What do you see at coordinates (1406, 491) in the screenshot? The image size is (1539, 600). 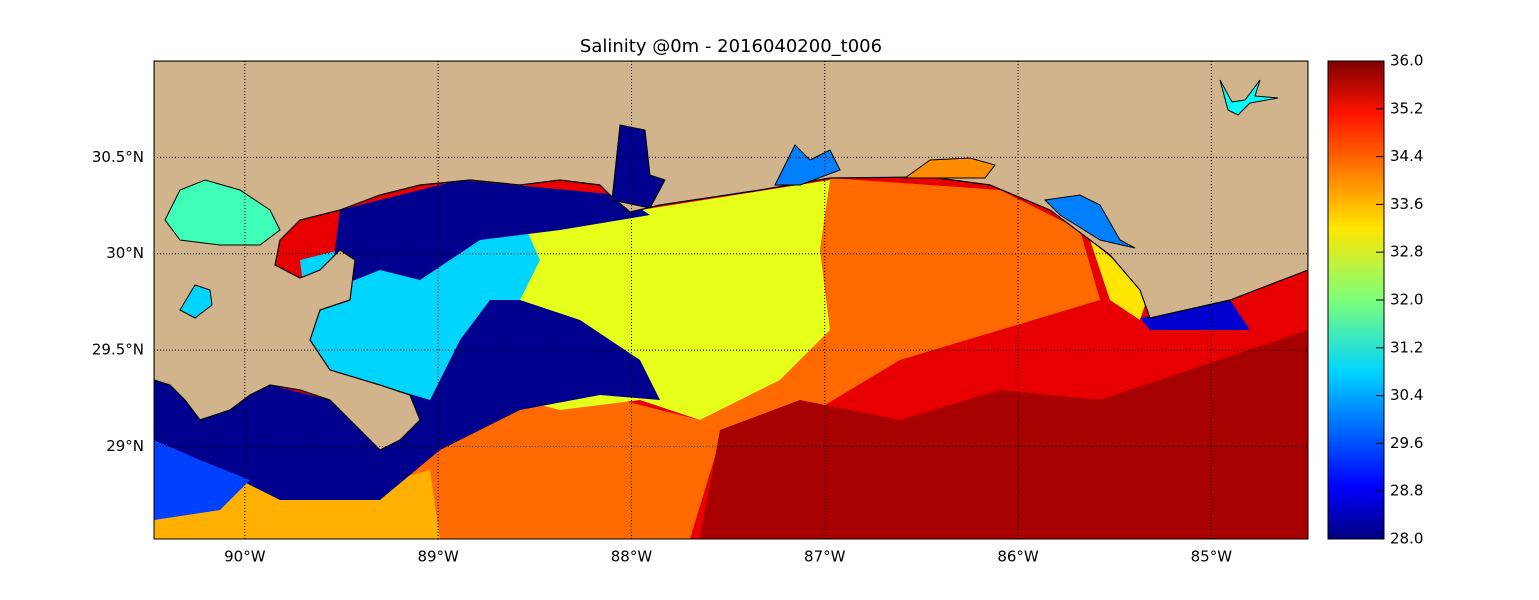 I see `colorbar-tick-label: 28.8` at bounding box center [1406, 491].